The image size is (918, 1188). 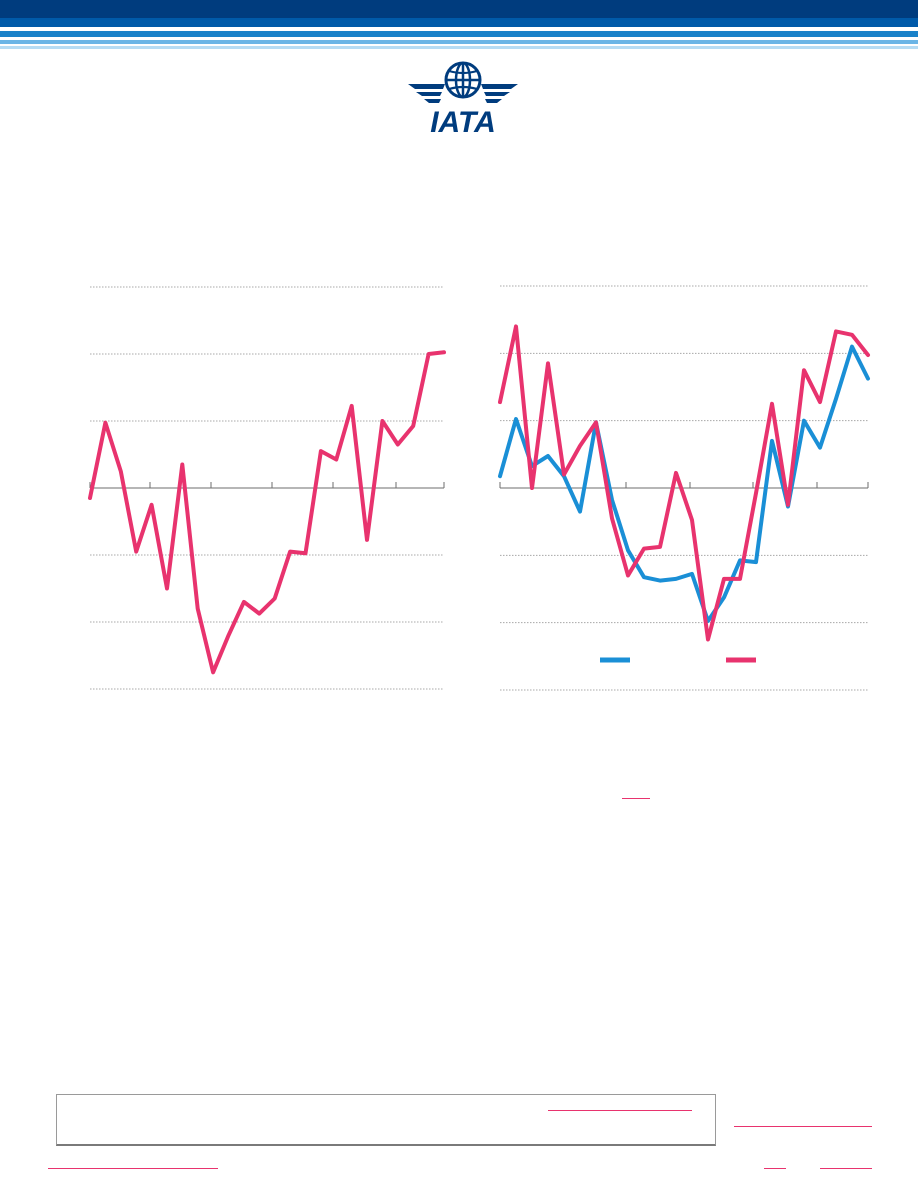 What do you see at coordinates (463, 122) in the screenshot?
I see `logo-wordmark: IATA` at bounding box center [463, 122].